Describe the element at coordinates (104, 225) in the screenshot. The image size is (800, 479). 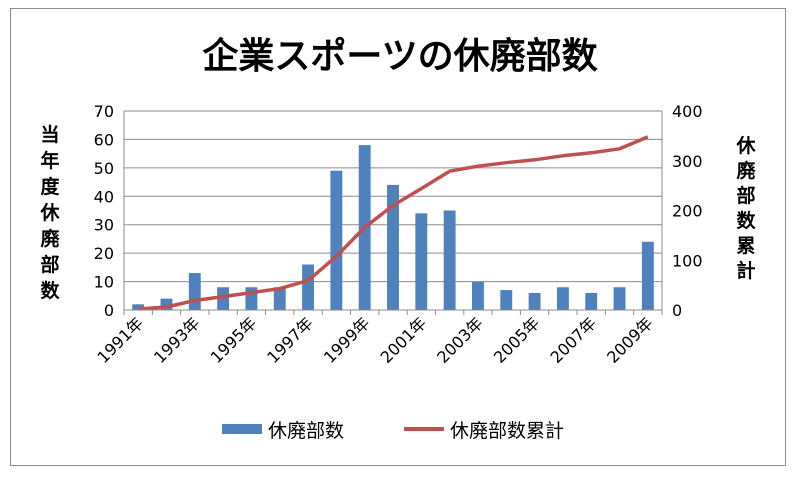
I see `y-tick-label: 30` at that location.